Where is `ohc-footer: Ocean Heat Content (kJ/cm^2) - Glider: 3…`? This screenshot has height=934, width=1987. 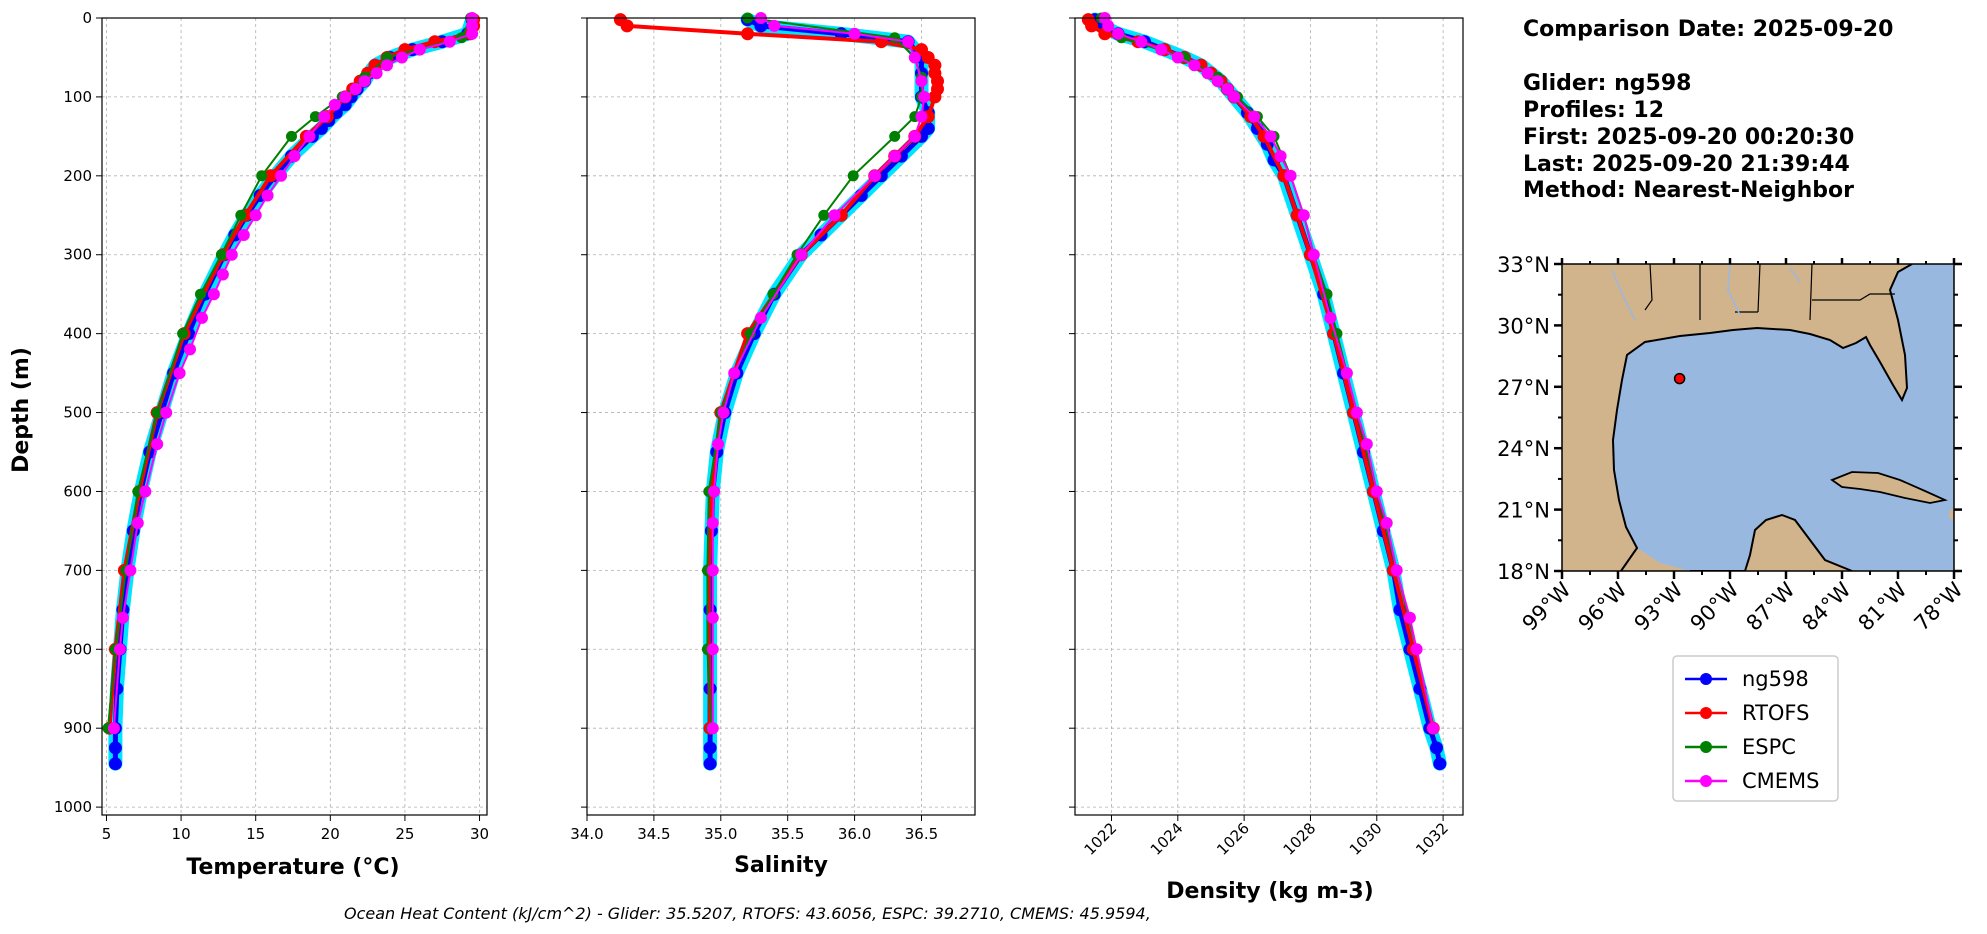 ohc-footer: Ocean Heat Content (kJ/cm^2) - Glider: 3… is located at coordinates (747, 913).